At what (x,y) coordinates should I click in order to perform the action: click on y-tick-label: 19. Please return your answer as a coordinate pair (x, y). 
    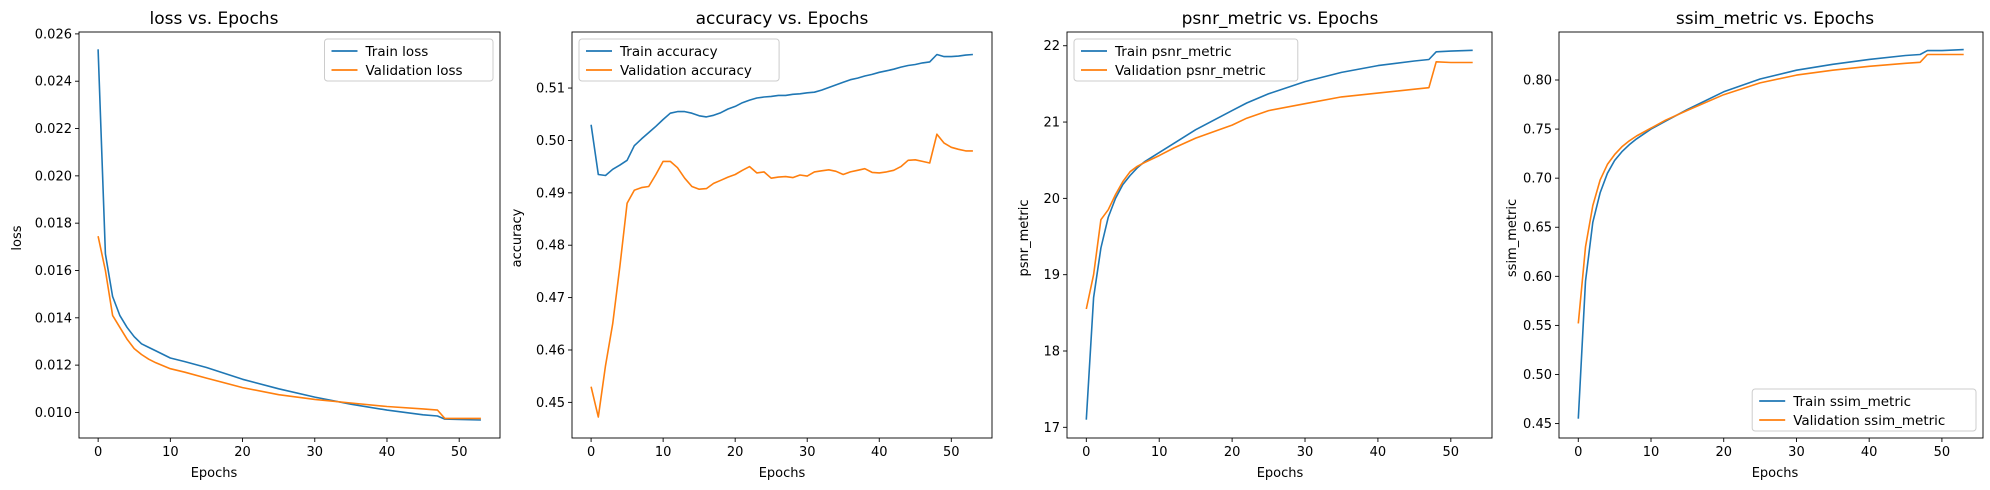
    Looking at the image, I should click on (1051, 275).